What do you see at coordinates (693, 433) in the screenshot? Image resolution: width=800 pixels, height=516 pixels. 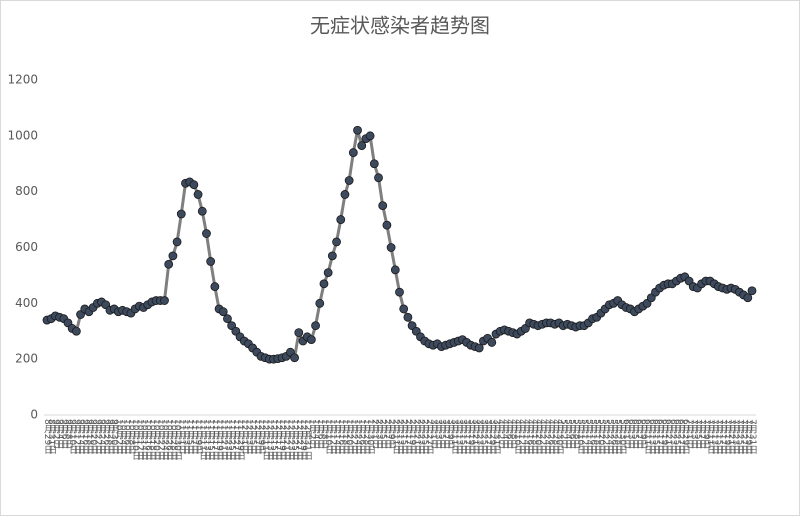 I see `x-tick-label: 7月3日` at bounding box center [693, 433].